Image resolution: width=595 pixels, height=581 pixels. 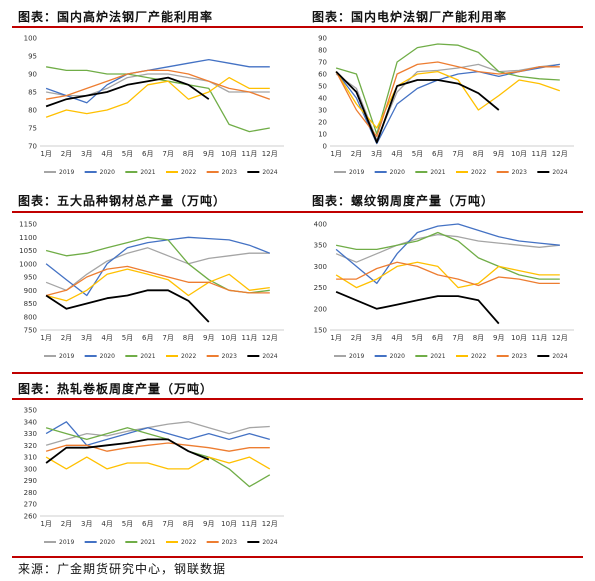 I want to click on y-tick-label: 850, so click(x=30, y=304).